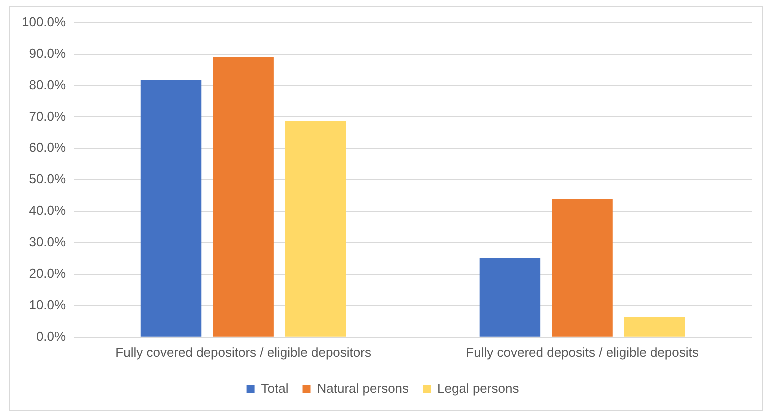 Image resolution: width=774 pixels, height=417 pixels. I want to click on y-tick-label: 20.0%, so click(48, 274).